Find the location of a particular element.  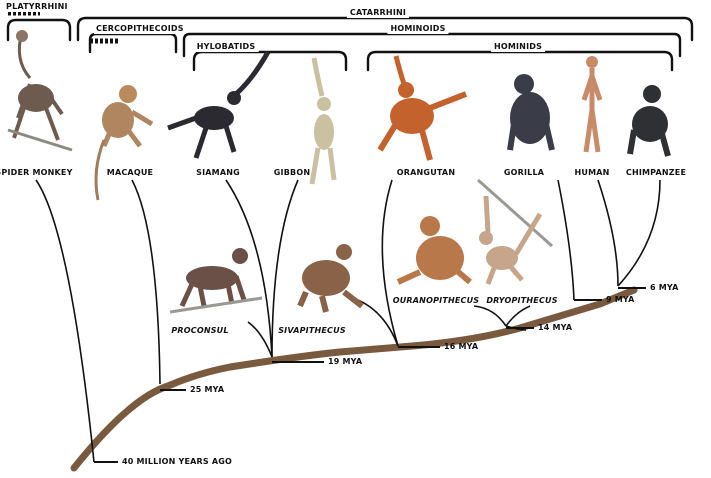

label-14mya: 14 MYA is located at coordinates (555, 327).